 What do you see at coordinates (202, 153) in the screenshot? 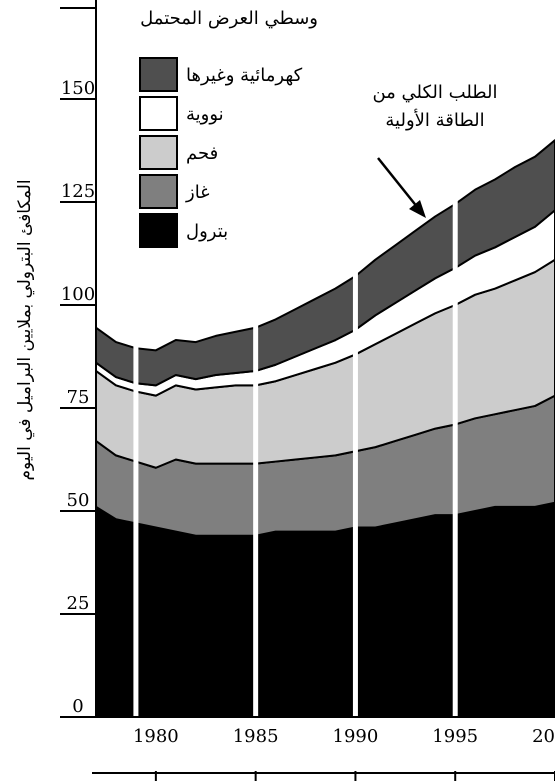
I see `legend-label-3: فحم` at bounding box center [202, 153].